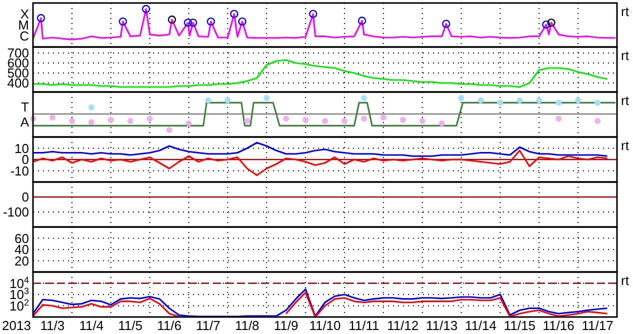  Describe the element at coordinates (25, 107) in the screenshot. I see `text: T` at that location.